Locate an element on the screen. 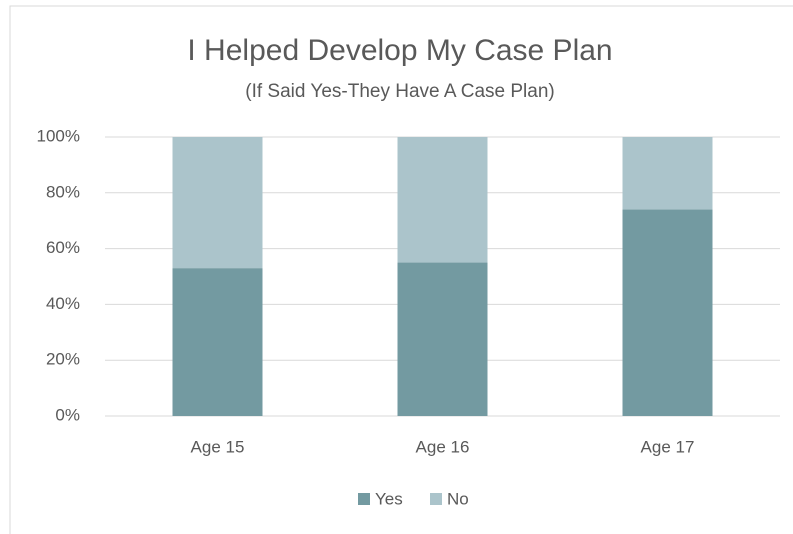 This screenshot has width=793, height=534. chart-title: I Helped Develop My Case Plan is located at coordinates (399, 50).